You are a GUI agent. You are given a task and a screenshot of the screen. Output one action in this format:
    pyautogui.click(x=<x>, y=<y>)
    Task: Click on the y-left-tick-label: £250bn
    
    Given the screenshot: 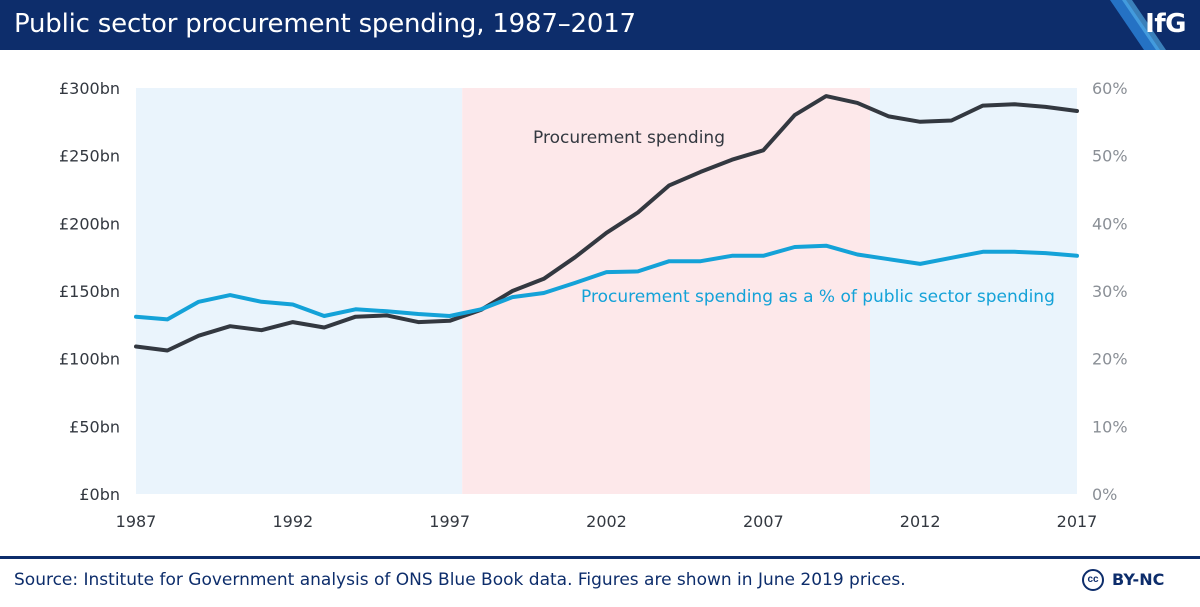 What is the action you would take?
    pyautogui.click(x=89, y=156)
    